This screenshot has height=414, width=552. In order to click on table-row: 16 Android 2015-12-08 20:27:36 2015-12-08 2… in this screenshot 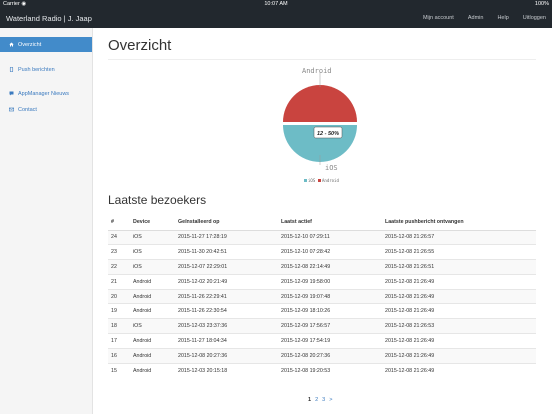, I will do `click(322, 355)`.